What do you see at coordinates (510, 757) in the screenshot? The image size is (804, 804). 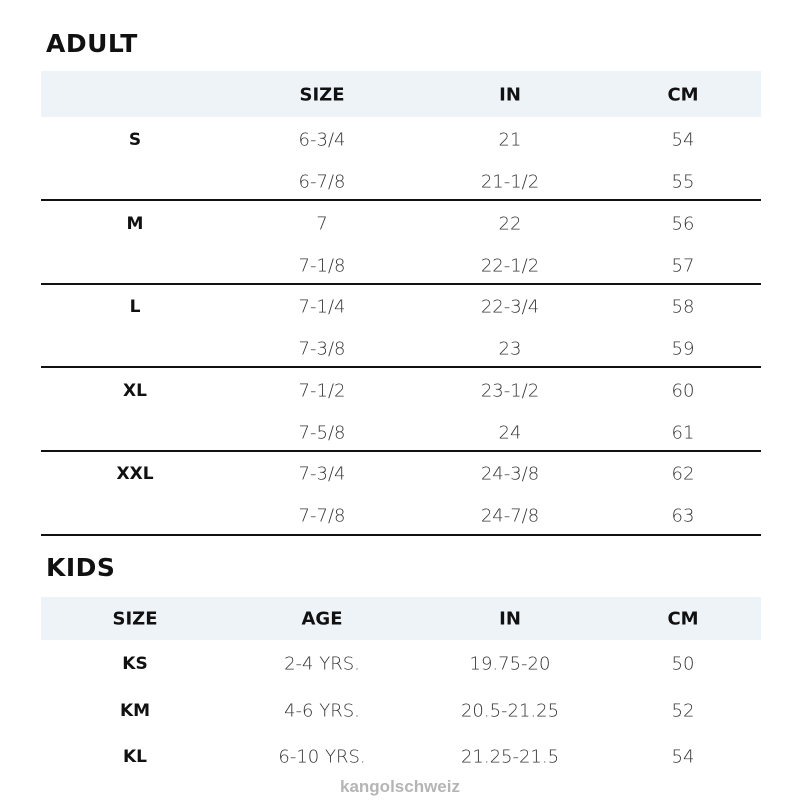 I see `in-value: 21.25-21.5` at bounding box center [510, 757].